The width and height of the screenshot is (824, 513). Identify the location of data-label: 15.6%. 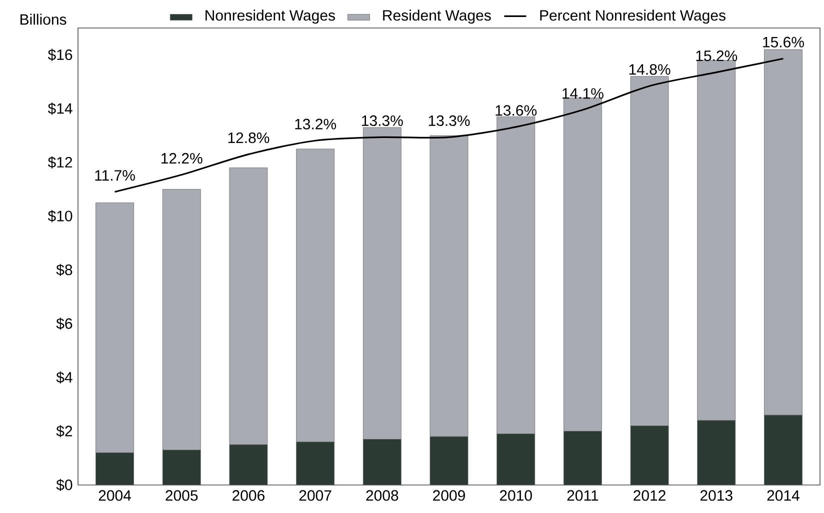
(783, 42).